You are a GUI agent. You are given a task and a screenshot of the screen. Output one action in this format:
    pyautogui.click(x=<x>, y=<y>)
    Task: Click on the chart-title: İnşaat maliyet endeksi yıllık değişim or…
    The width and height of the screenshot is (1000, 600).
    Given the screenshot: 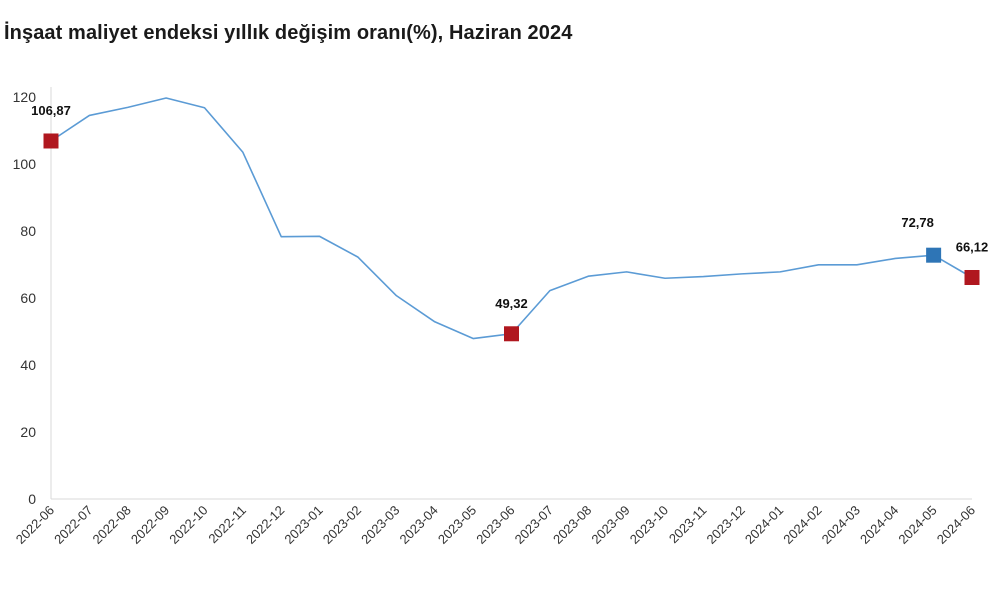 What is the action you would take?
    pyautogui.click(x=288, y=33)
    